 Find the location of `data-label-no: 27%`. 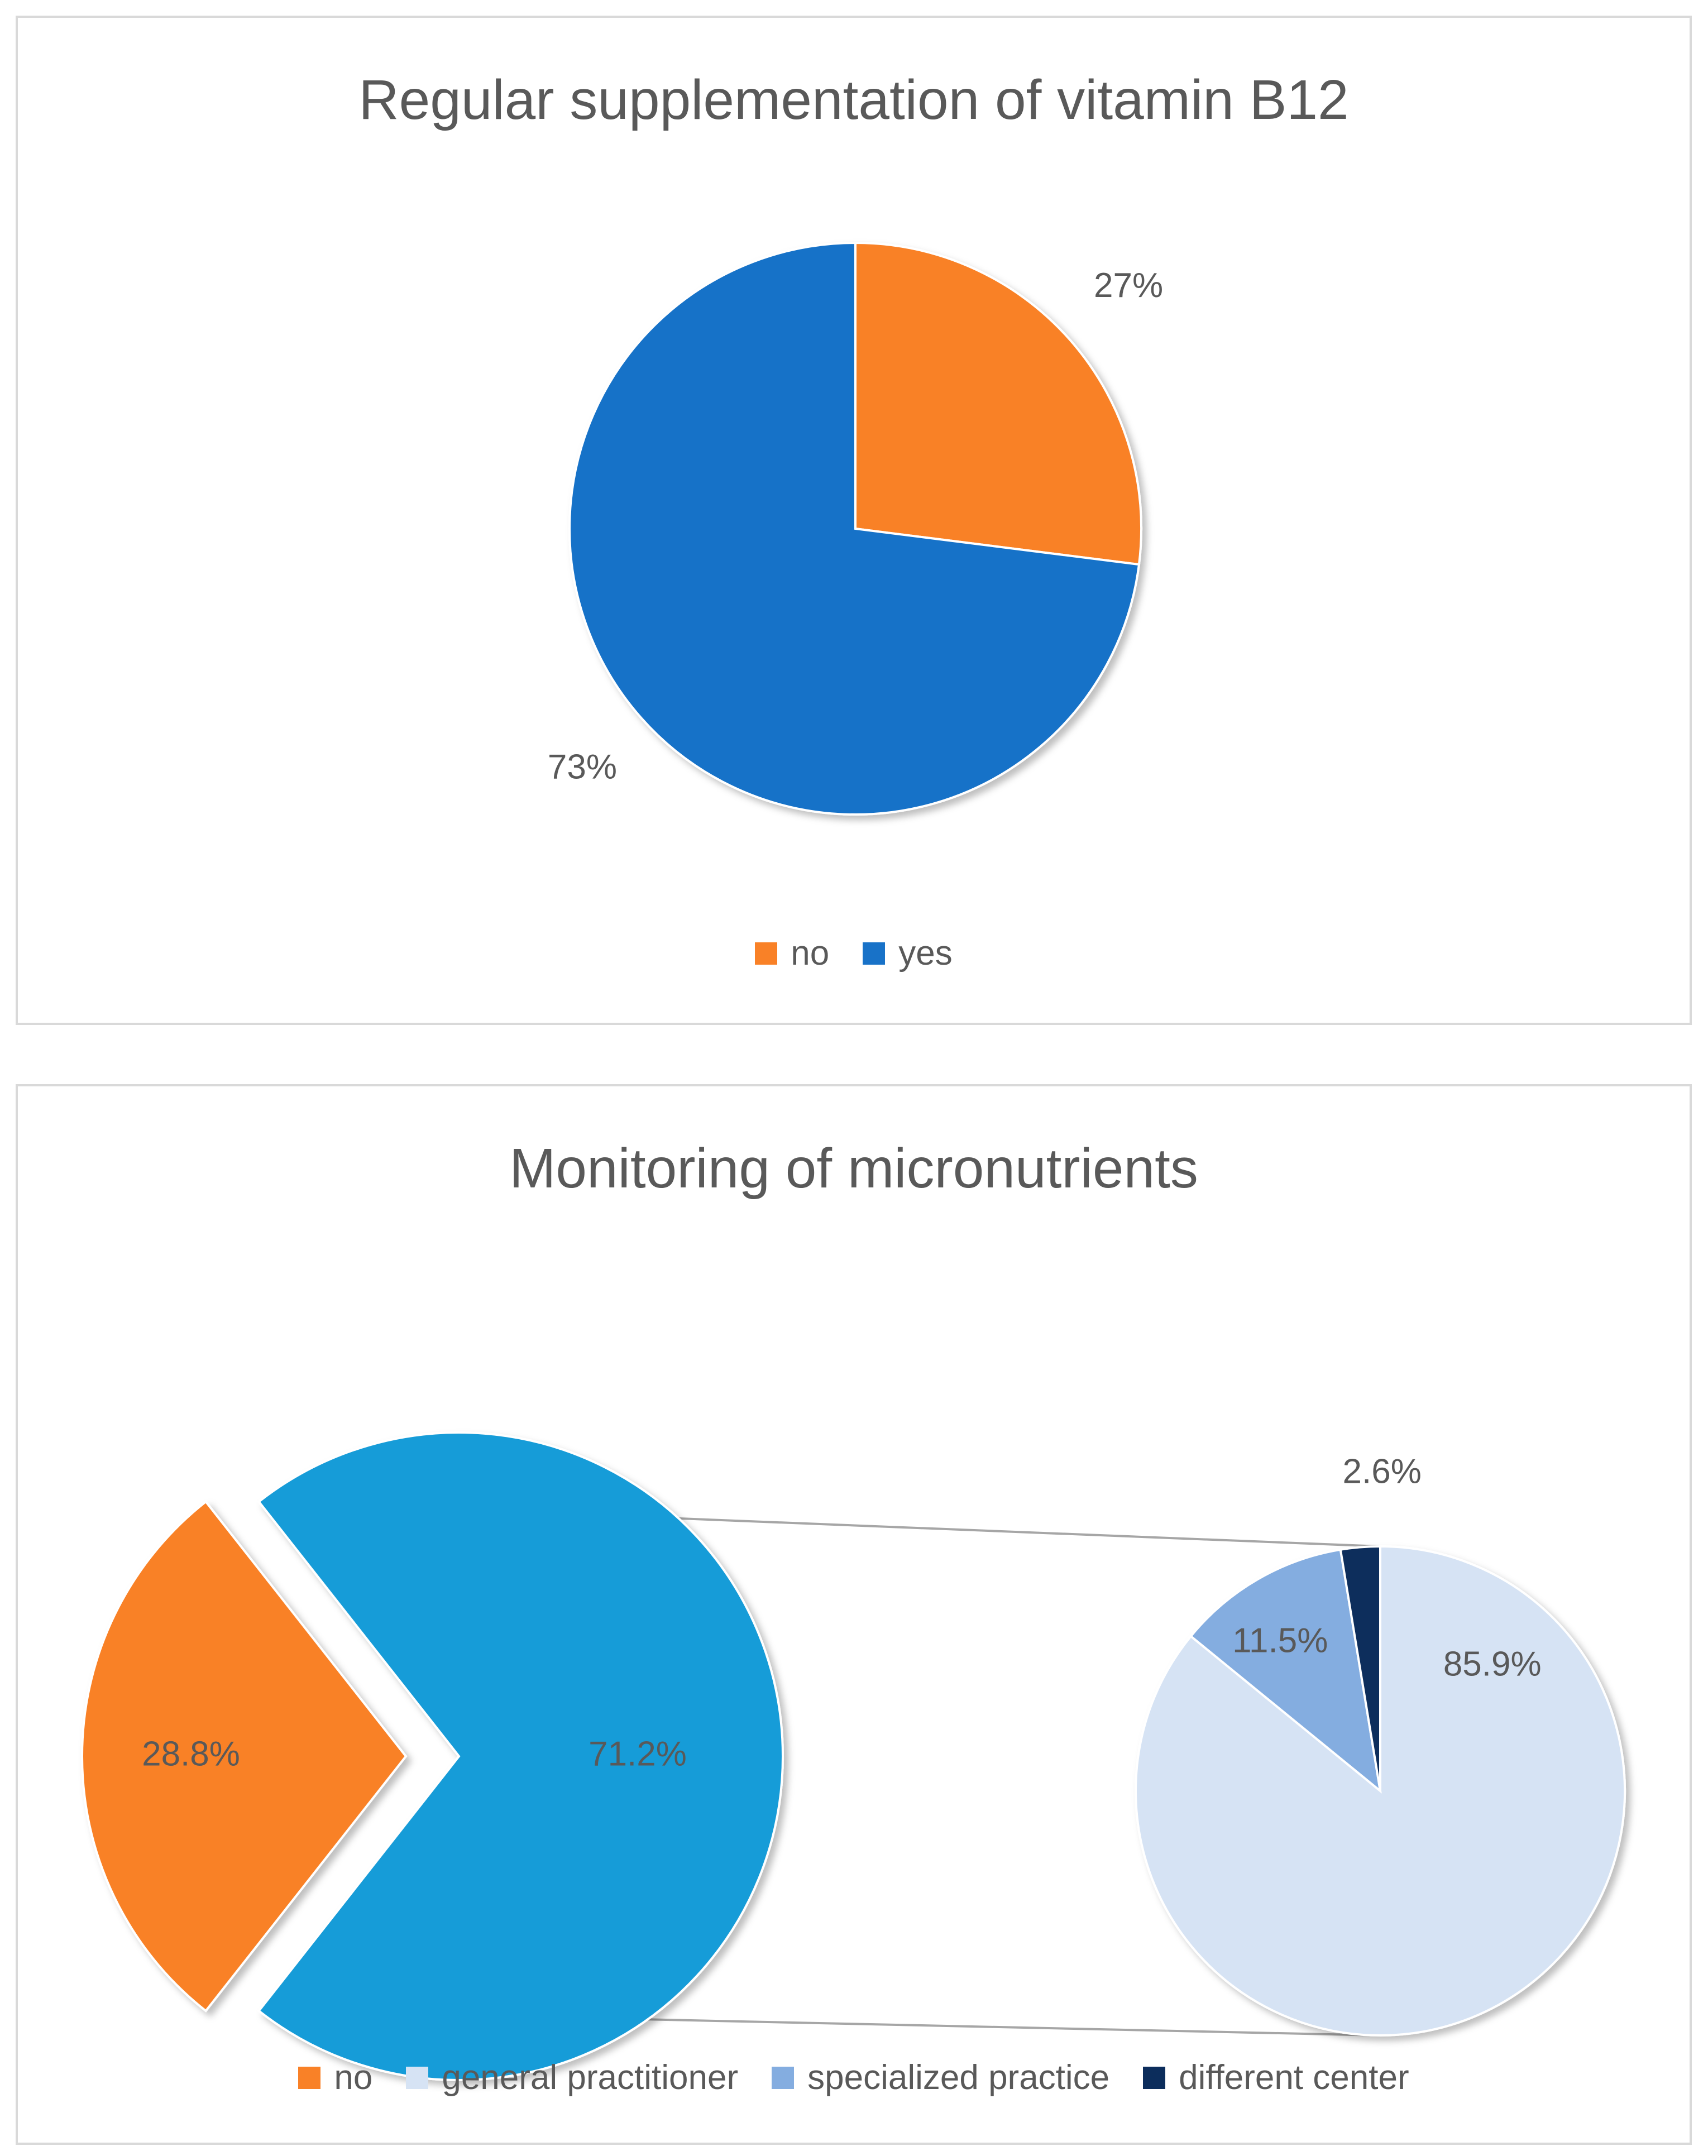

data-label-no: 27% is located at coordinates (1128, 285).